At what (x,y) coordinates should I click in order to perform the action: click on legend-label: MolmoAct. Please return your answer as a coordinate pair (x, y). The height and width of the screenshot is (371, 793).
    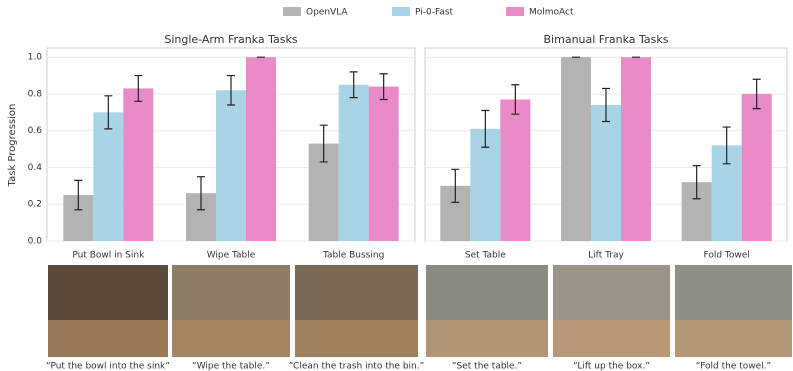
    Looking at the image, I should click on (551, 13).